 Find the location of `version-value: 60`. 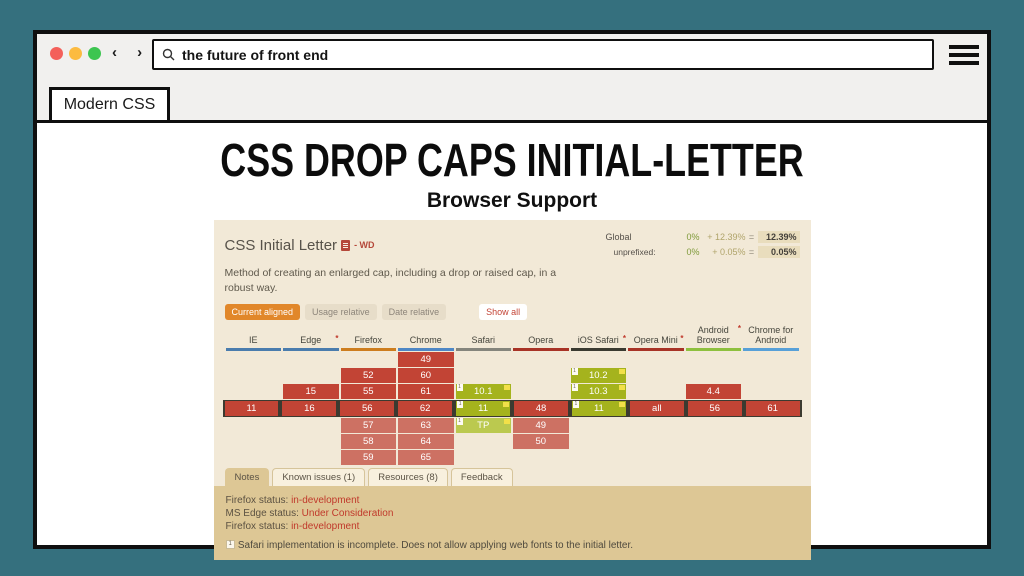

version-value: 60 is located at coordinates (426, 376).